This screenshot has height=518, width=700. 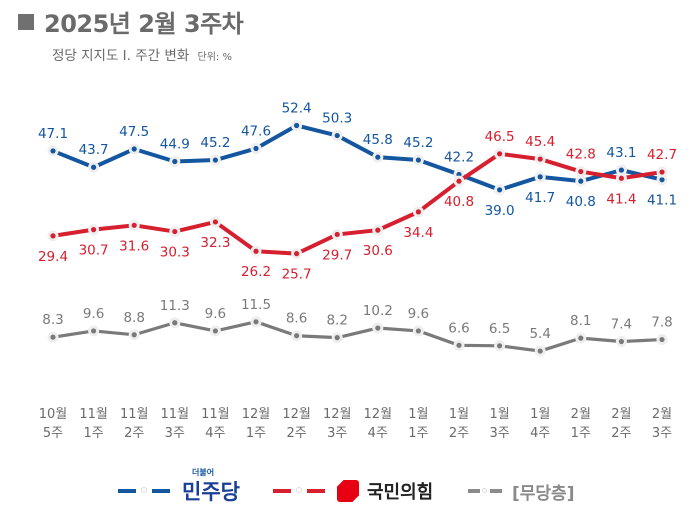 I want to click on legend: 더불어 민주당 국민의힘 [무당층], so click(x=350, y=488).